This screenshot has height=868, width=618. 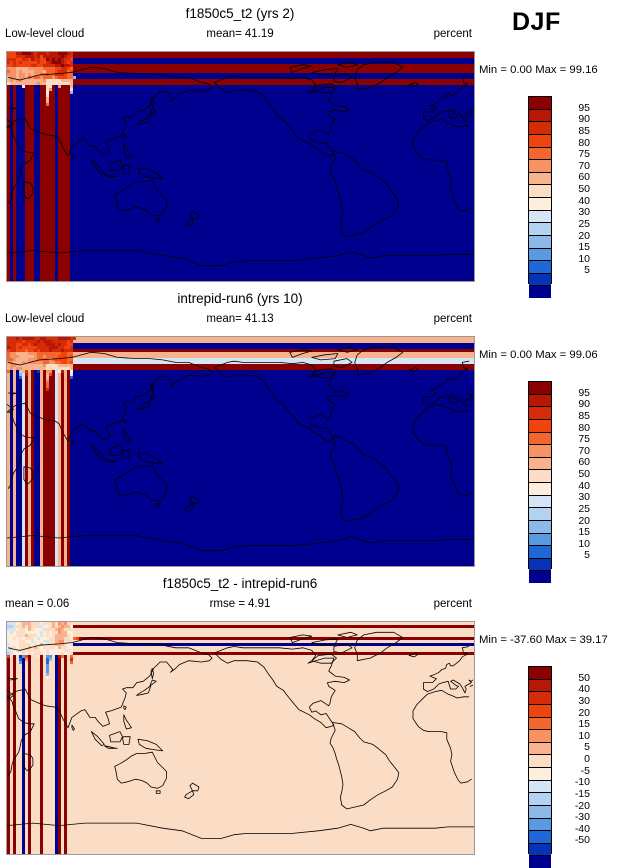 What do you see at coordinates (573, 782) in the screenshot?
I see `colorbar-tick: -10` at bounding box center [573, 782].